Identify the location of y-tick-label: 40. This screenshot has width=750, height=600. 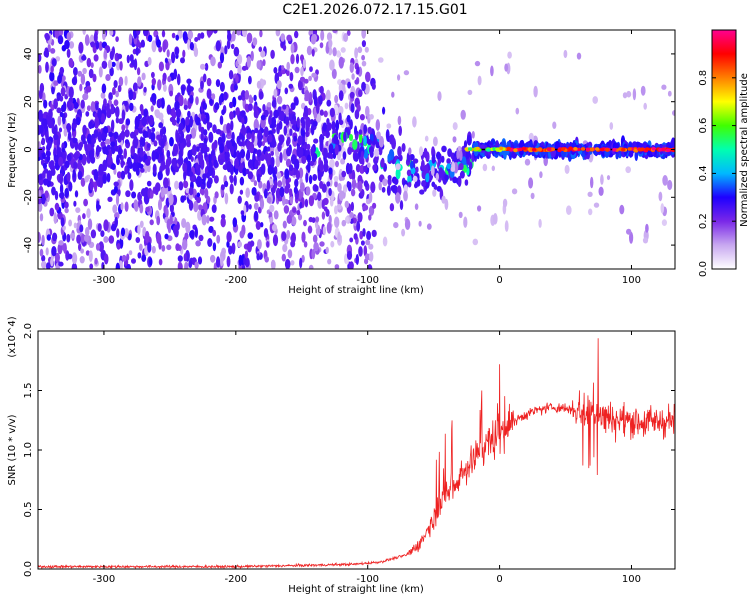
(28, 54).